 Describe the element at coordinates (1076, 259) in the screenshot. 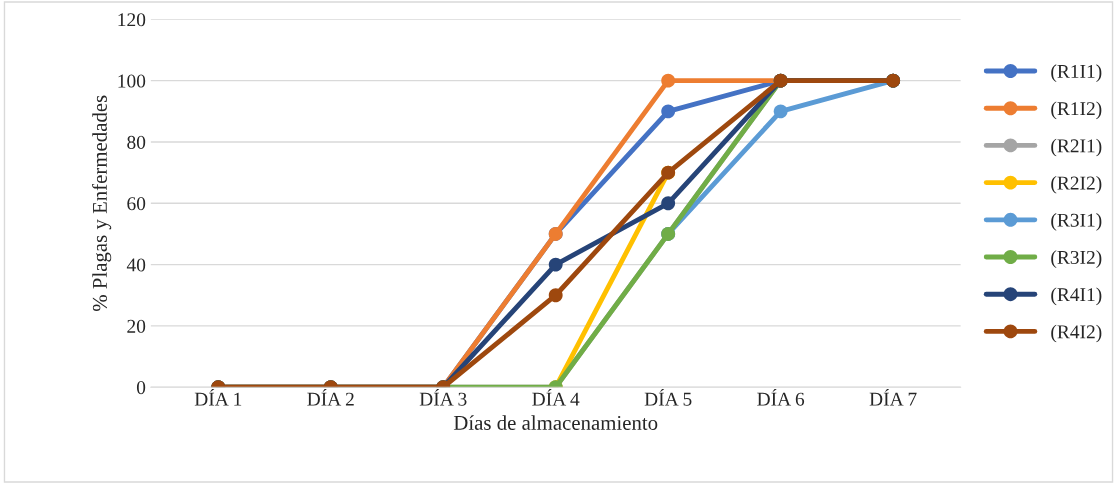

I see `legend-label: (R3I2)` at that location.